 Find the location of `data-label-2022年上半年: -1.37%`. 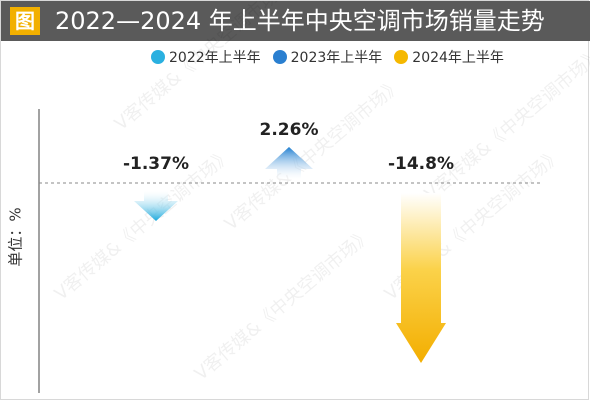

data-label-2022年上半年: -1.37% is located at coordinates (156, 164).